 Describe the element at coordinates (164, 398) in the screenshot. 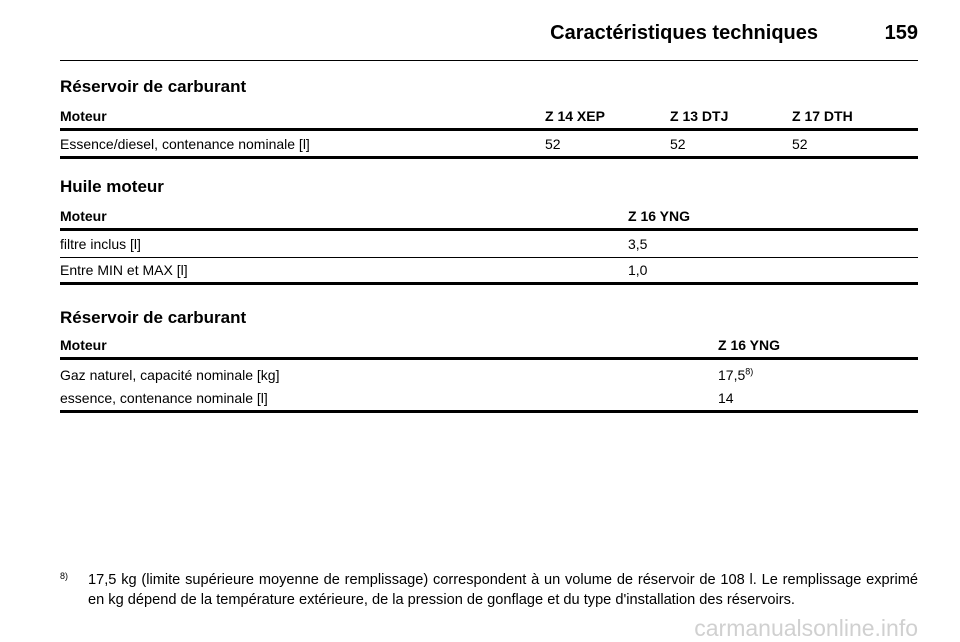

I see `cell: essence, contenance nominale [l]` at that location.